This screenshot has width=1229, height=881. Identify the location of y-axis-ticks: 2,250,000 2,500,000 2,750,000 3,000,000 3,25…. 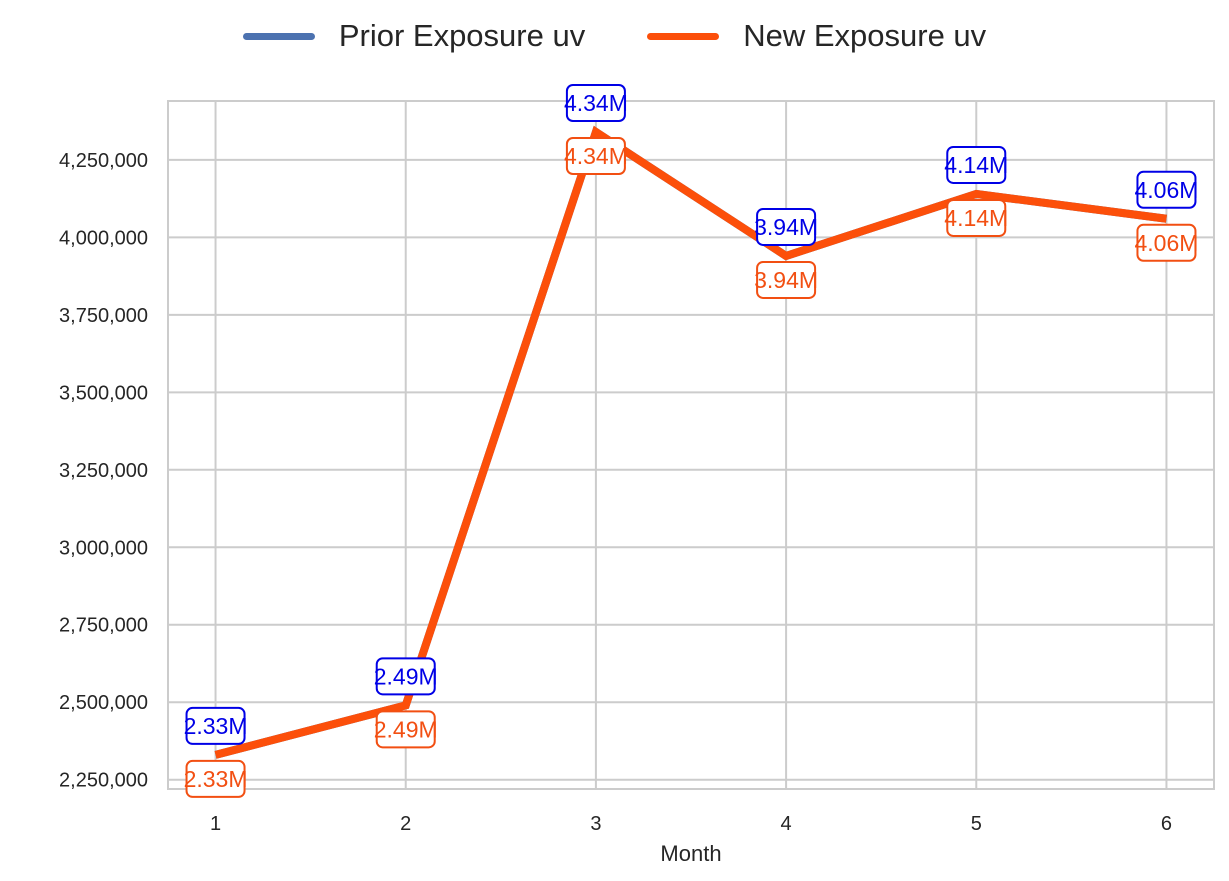
(103, 471).